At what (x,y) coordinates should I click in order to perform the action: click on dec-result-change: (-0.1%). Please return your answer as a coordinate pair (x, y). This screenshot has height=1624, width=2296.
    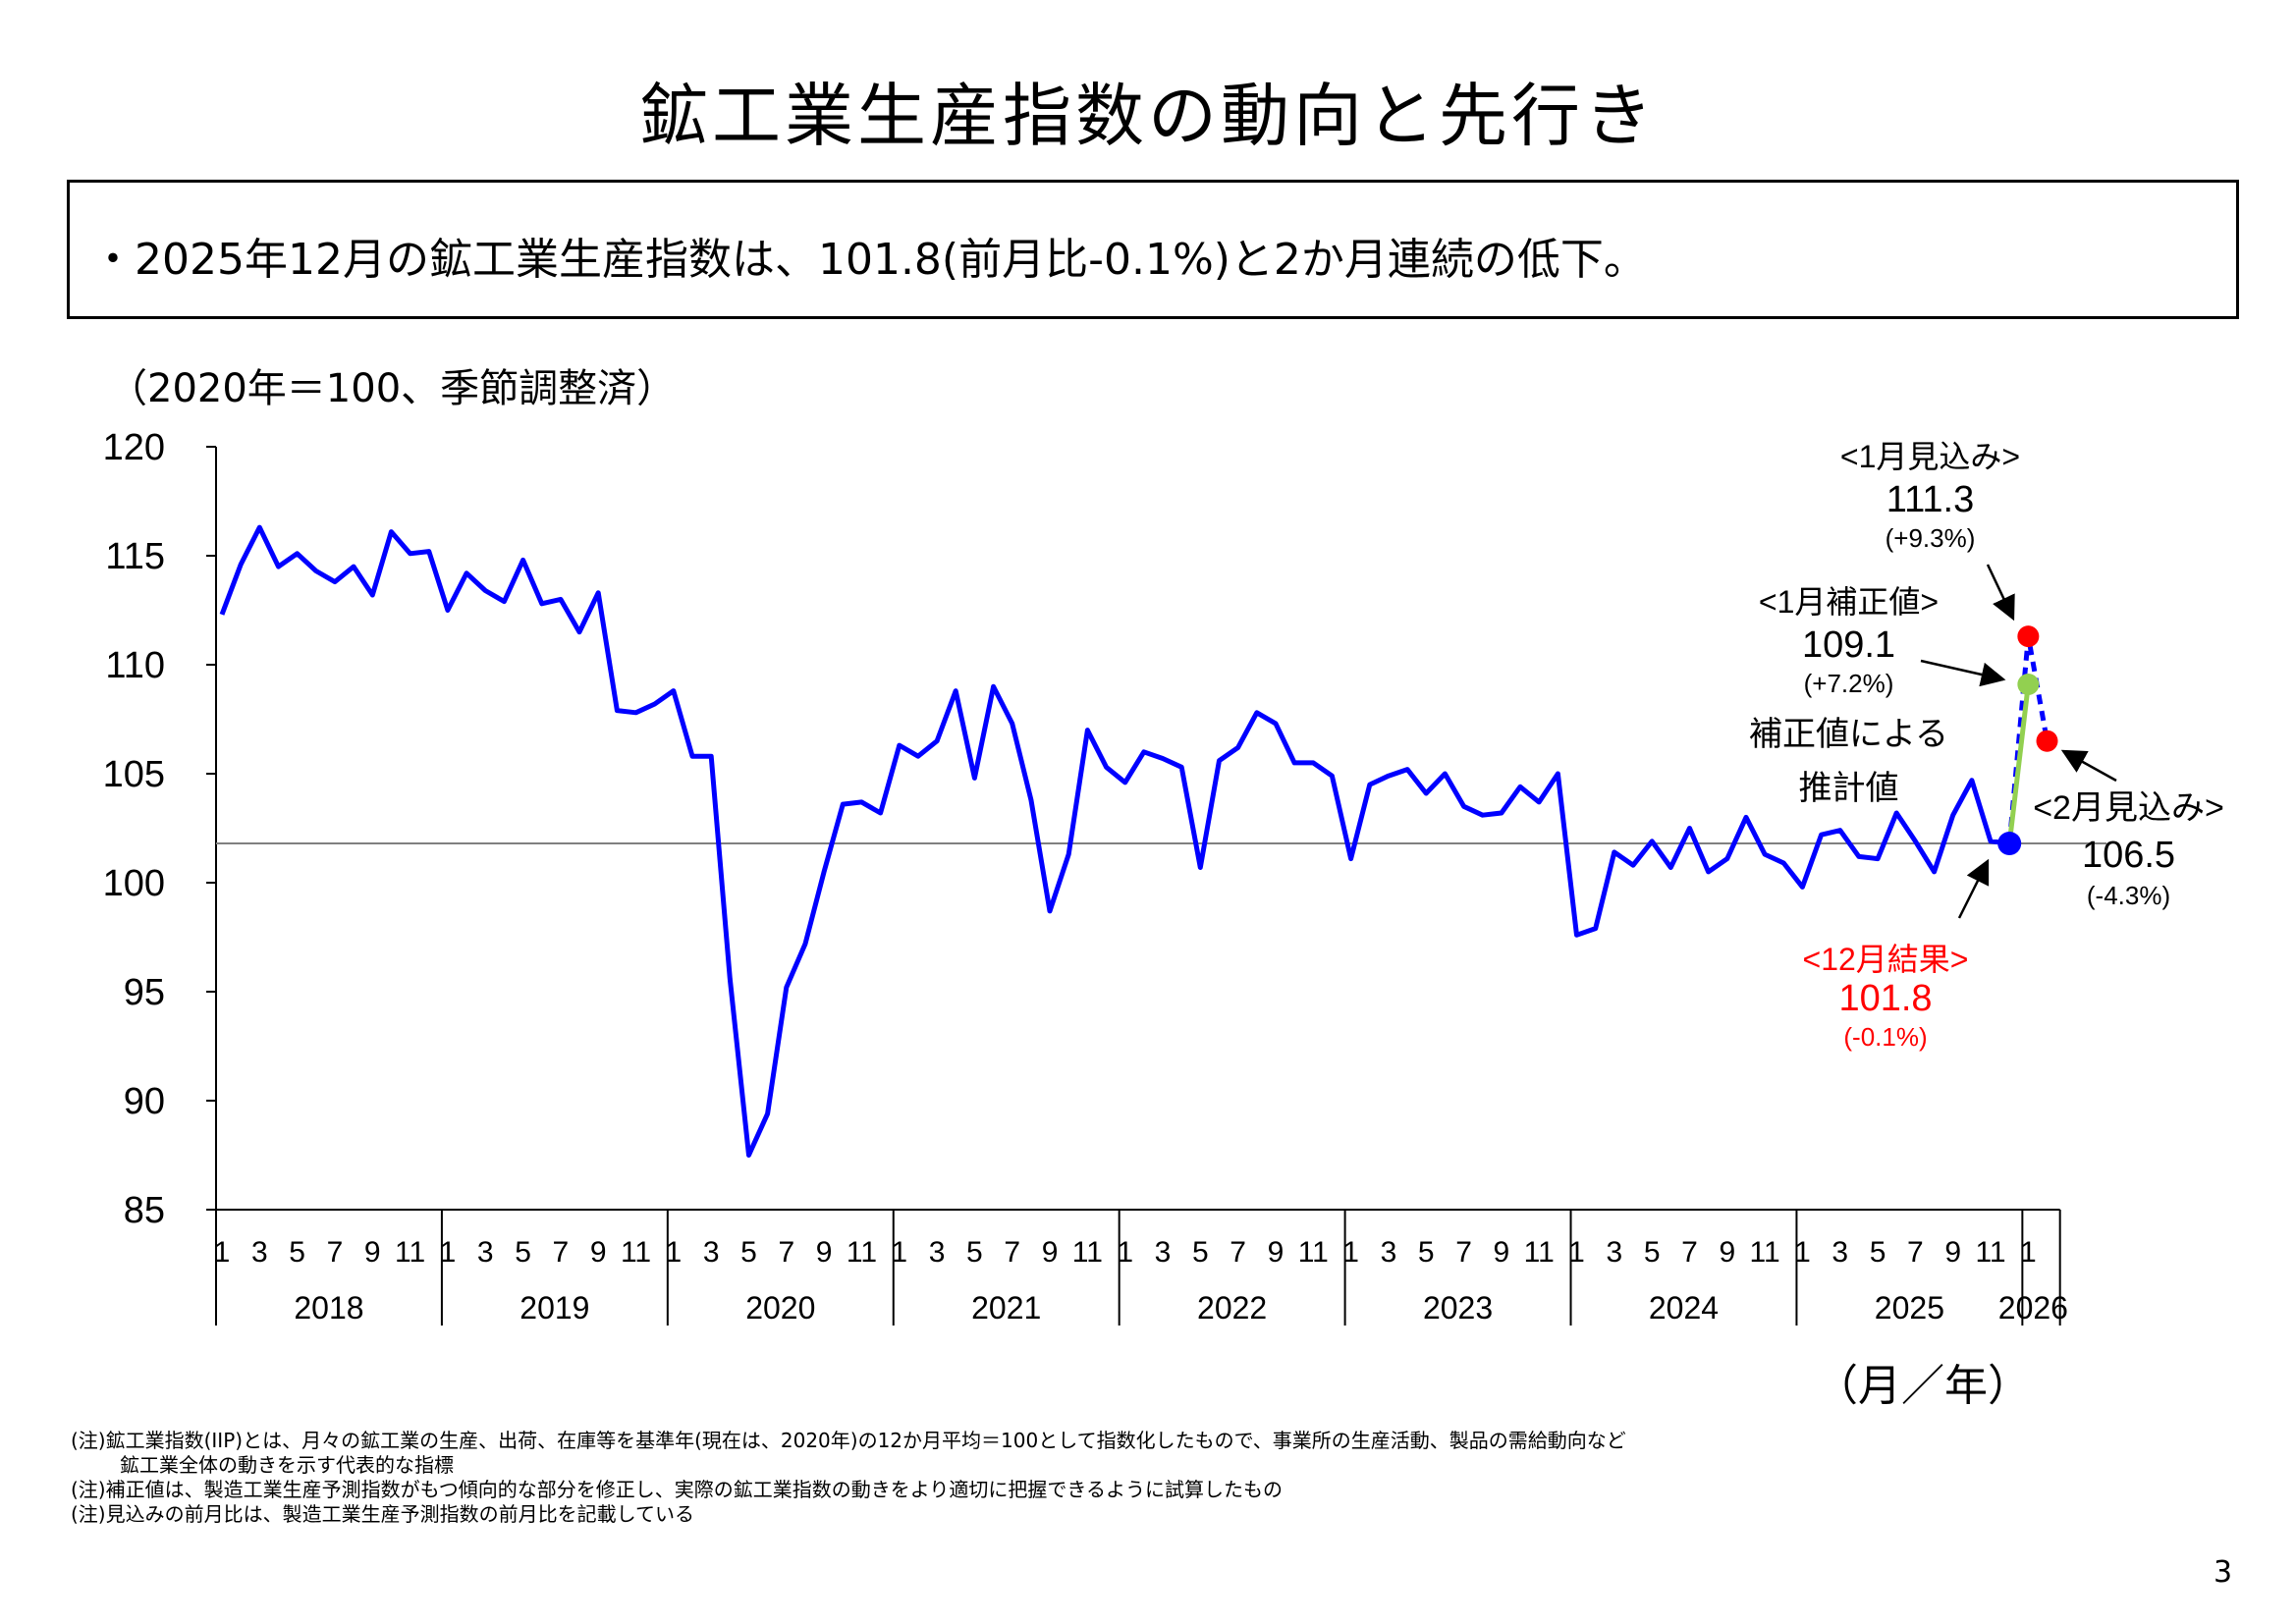
    Looking at the image, I should click on (1885, 1037).